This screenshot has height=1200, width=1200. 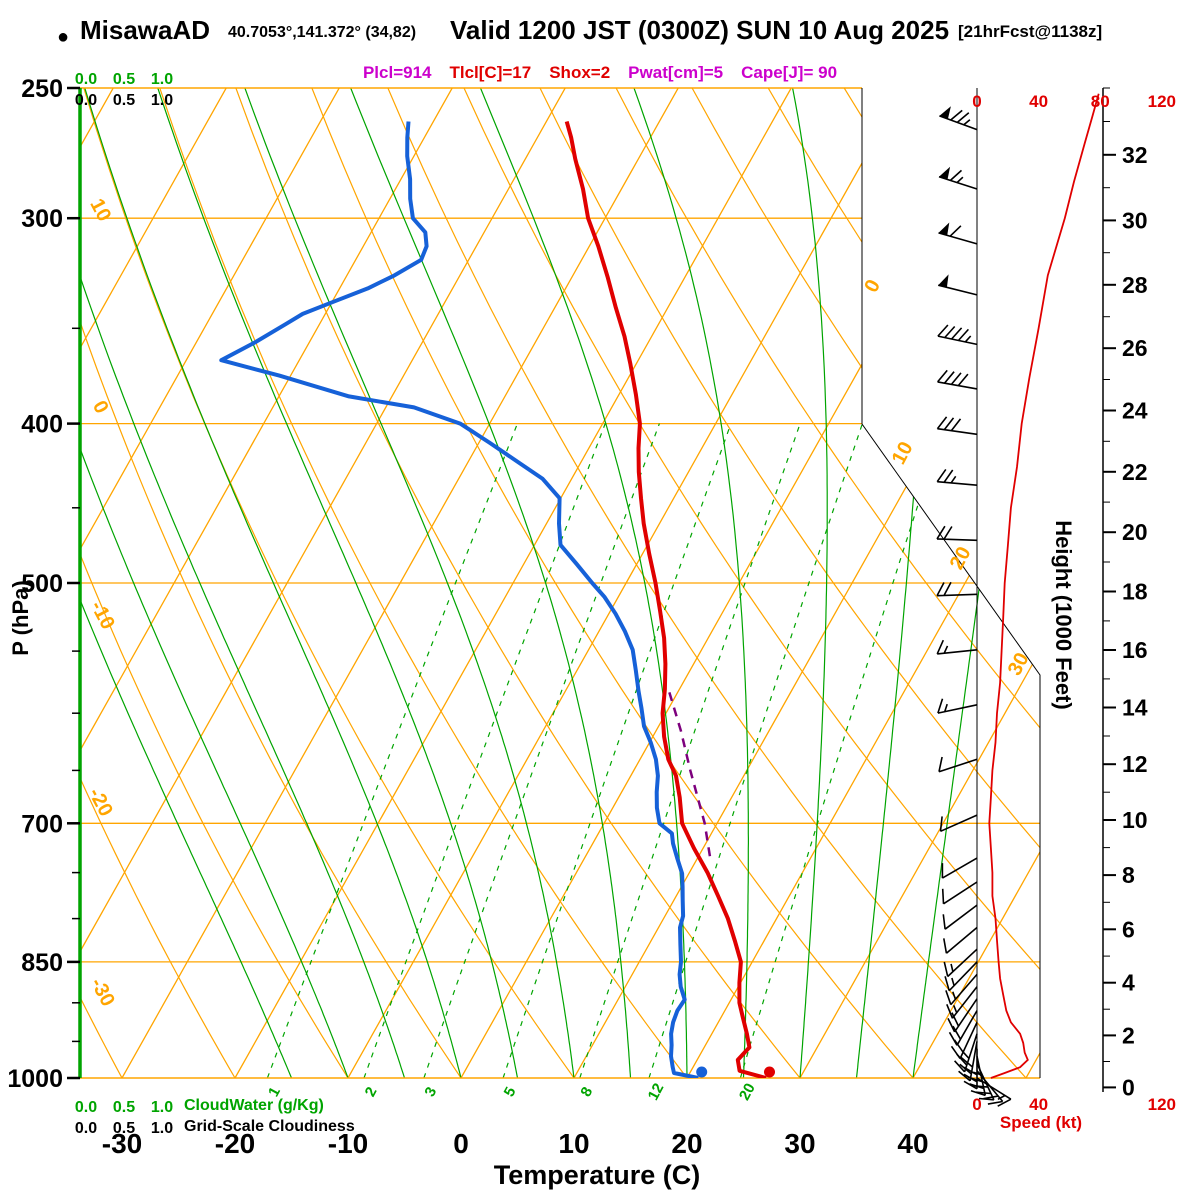 What do you see at coordinates (254, 1105) in the screenshot?
I see `cloudwater-axis-label: CloudWater (g/Kg)` at bounding box center [254, 1105].